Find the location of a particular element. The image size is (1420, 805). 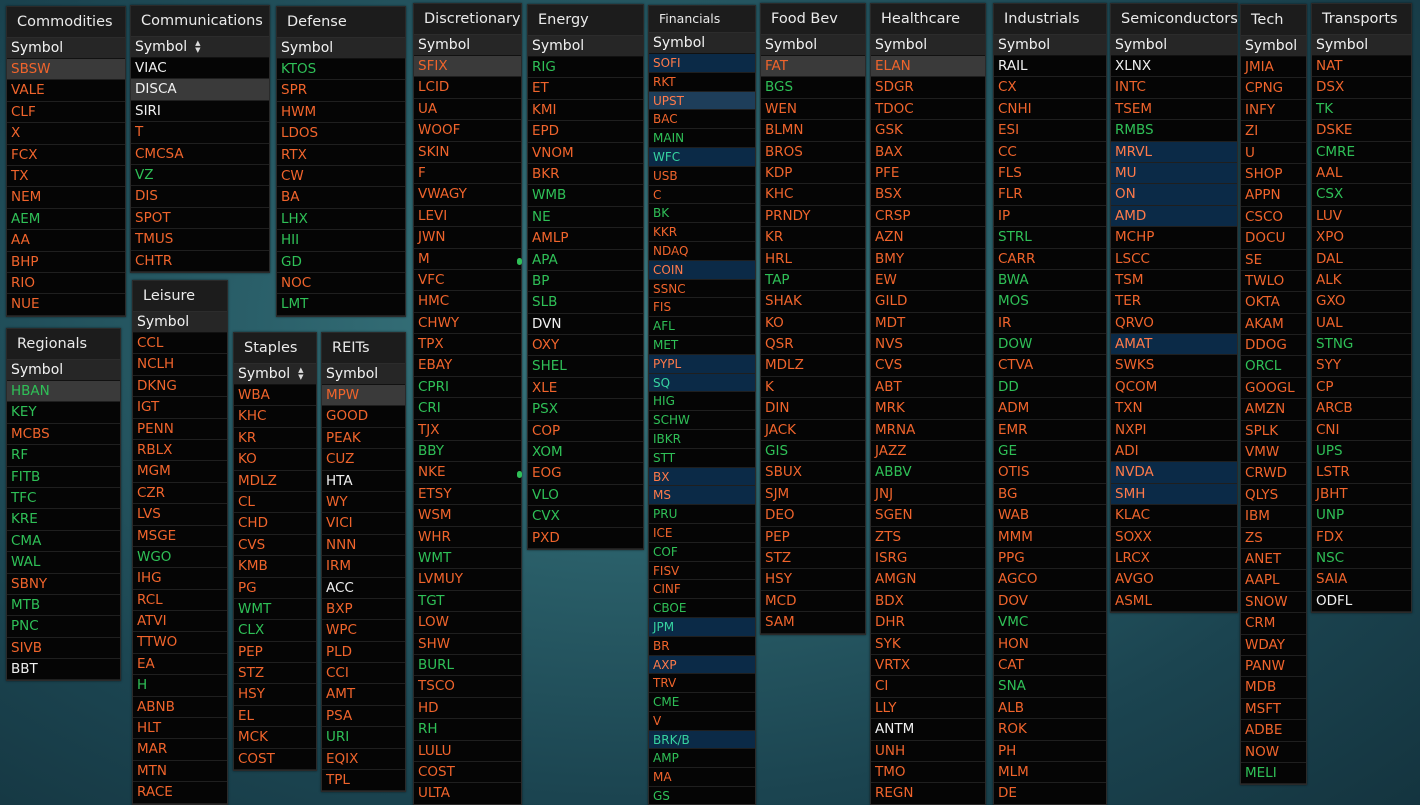

symbol-row: RBLX is located at coordinates (180, 451).